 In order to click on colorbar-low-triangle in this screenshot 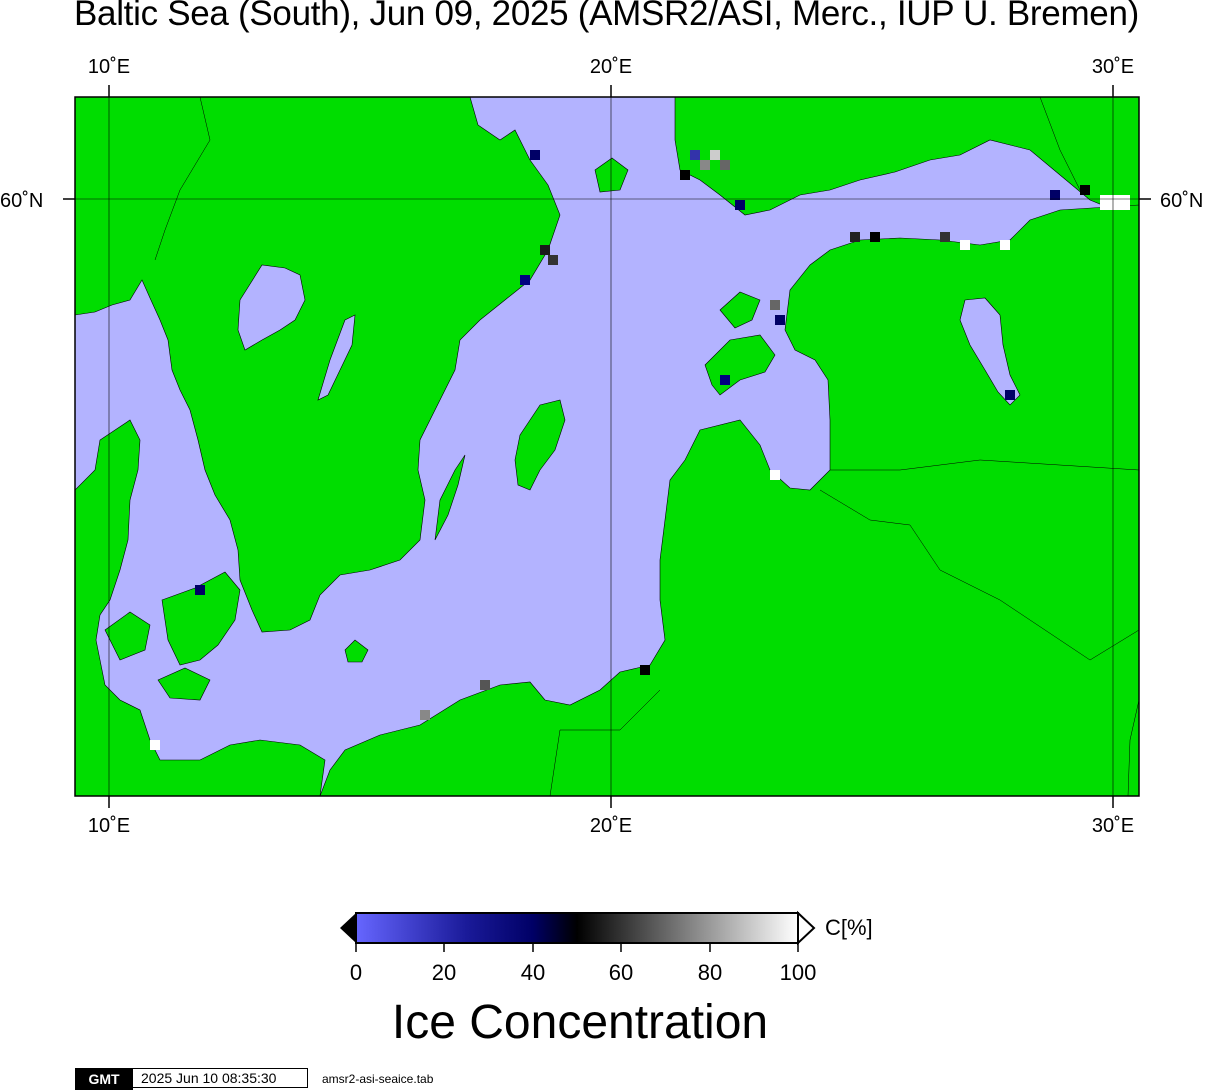, I will do `click(348, 928)`.